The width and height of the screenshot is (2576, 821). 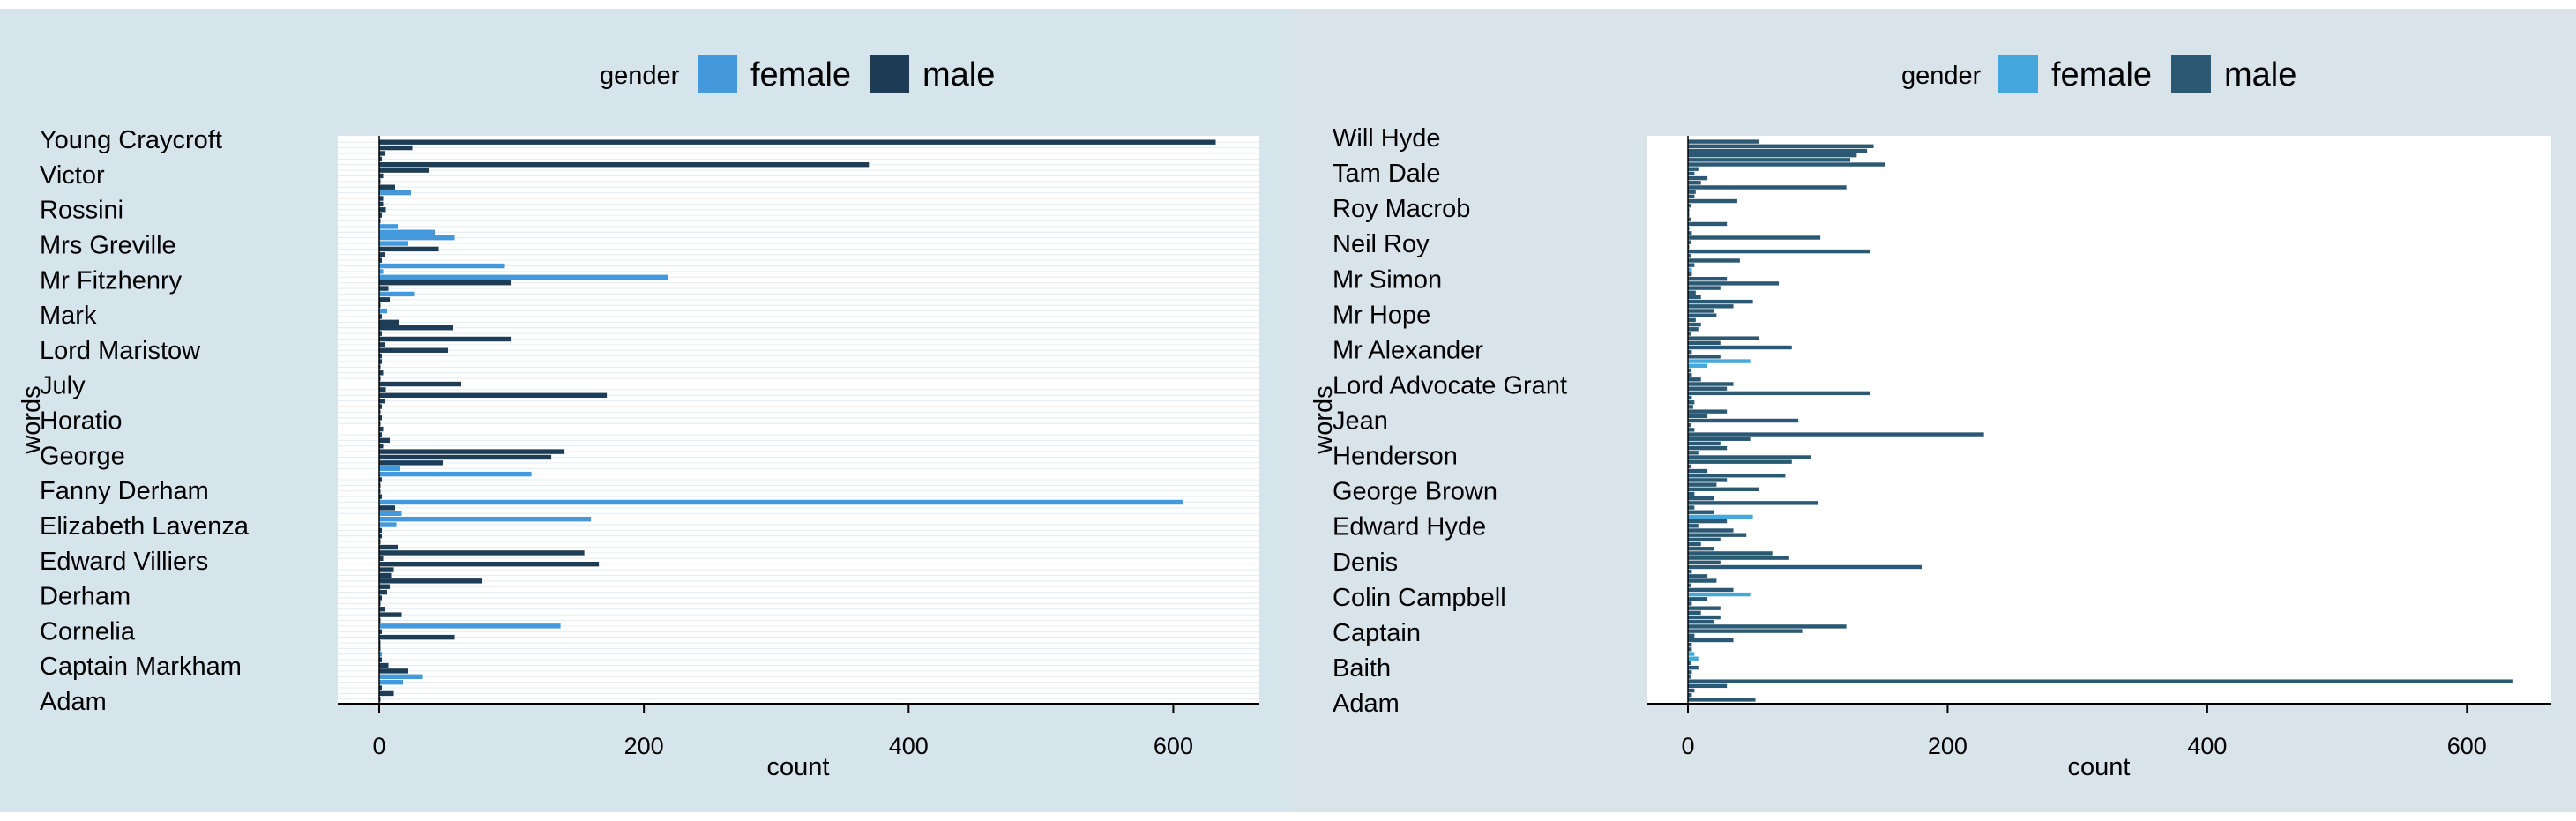 What do you see at coordinates (120, 351) in the screenshot?
I see `word-label: Lord Maristow` at bounding box center [120, 351].